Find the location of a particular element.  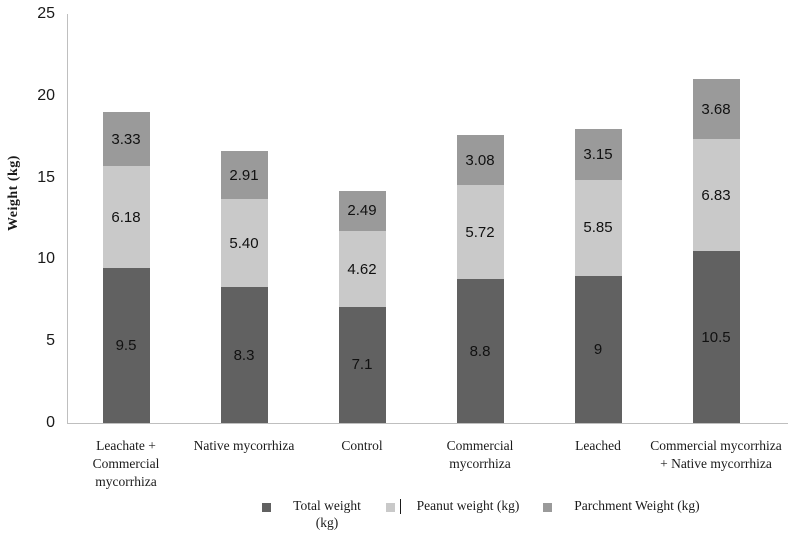

bar-value-label: 3.08 is located at coordinates (480, 160).